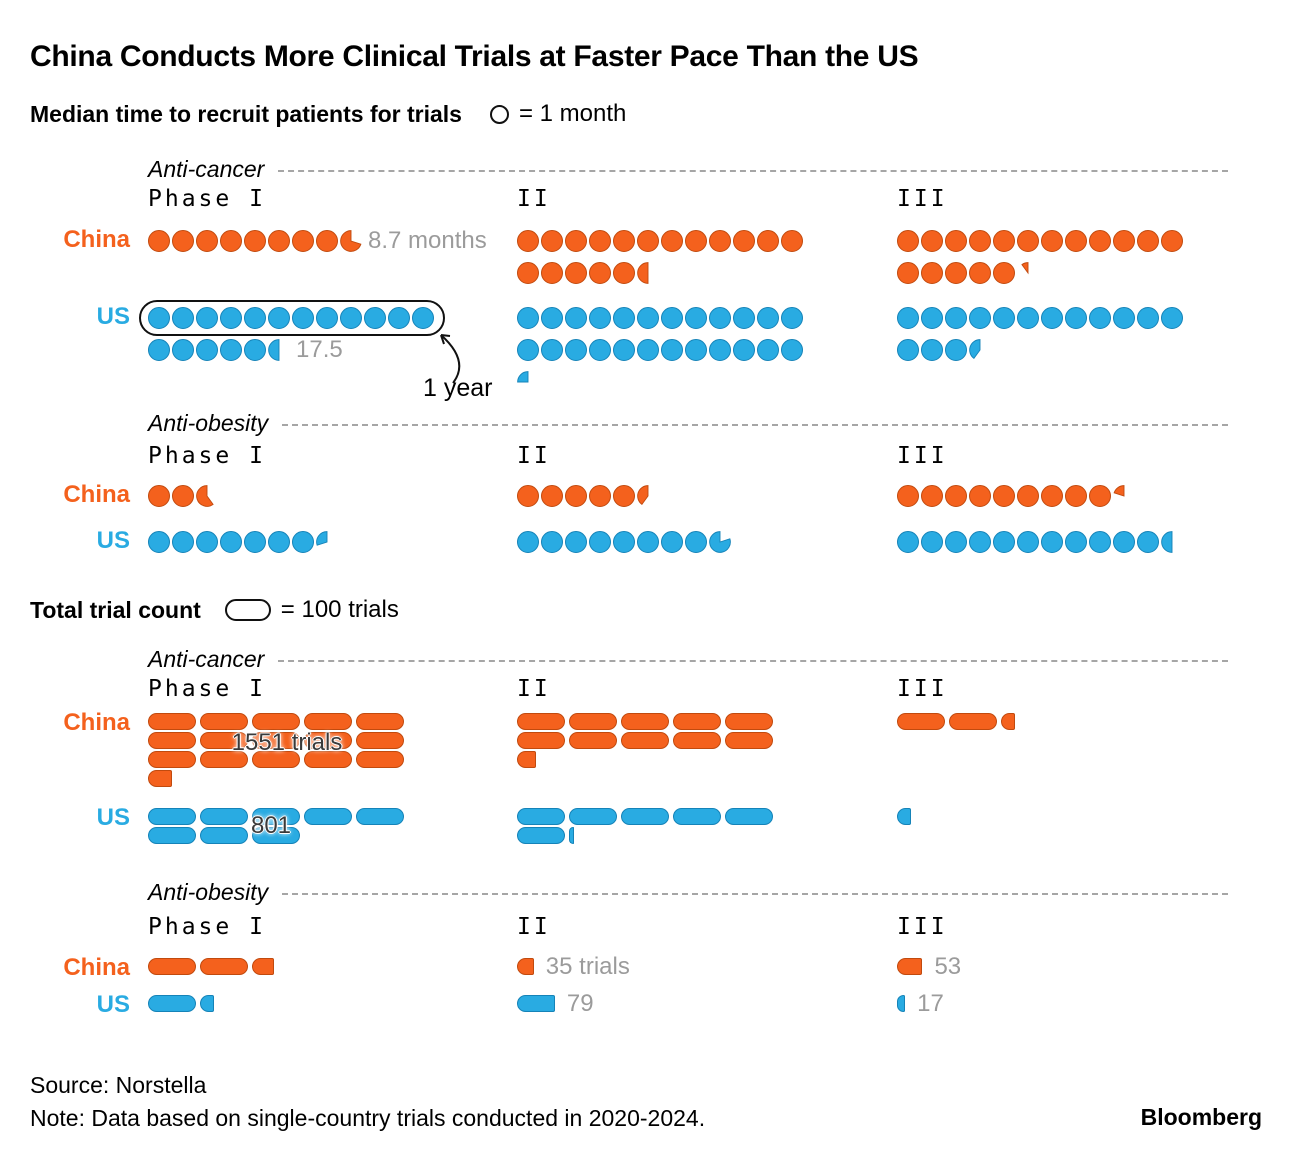 The image size is (1296, 1160). What do you see at coordinates (113, 1004) in the screenshot?
I see `series-label-us: US` at bounding box center [113, 1004].